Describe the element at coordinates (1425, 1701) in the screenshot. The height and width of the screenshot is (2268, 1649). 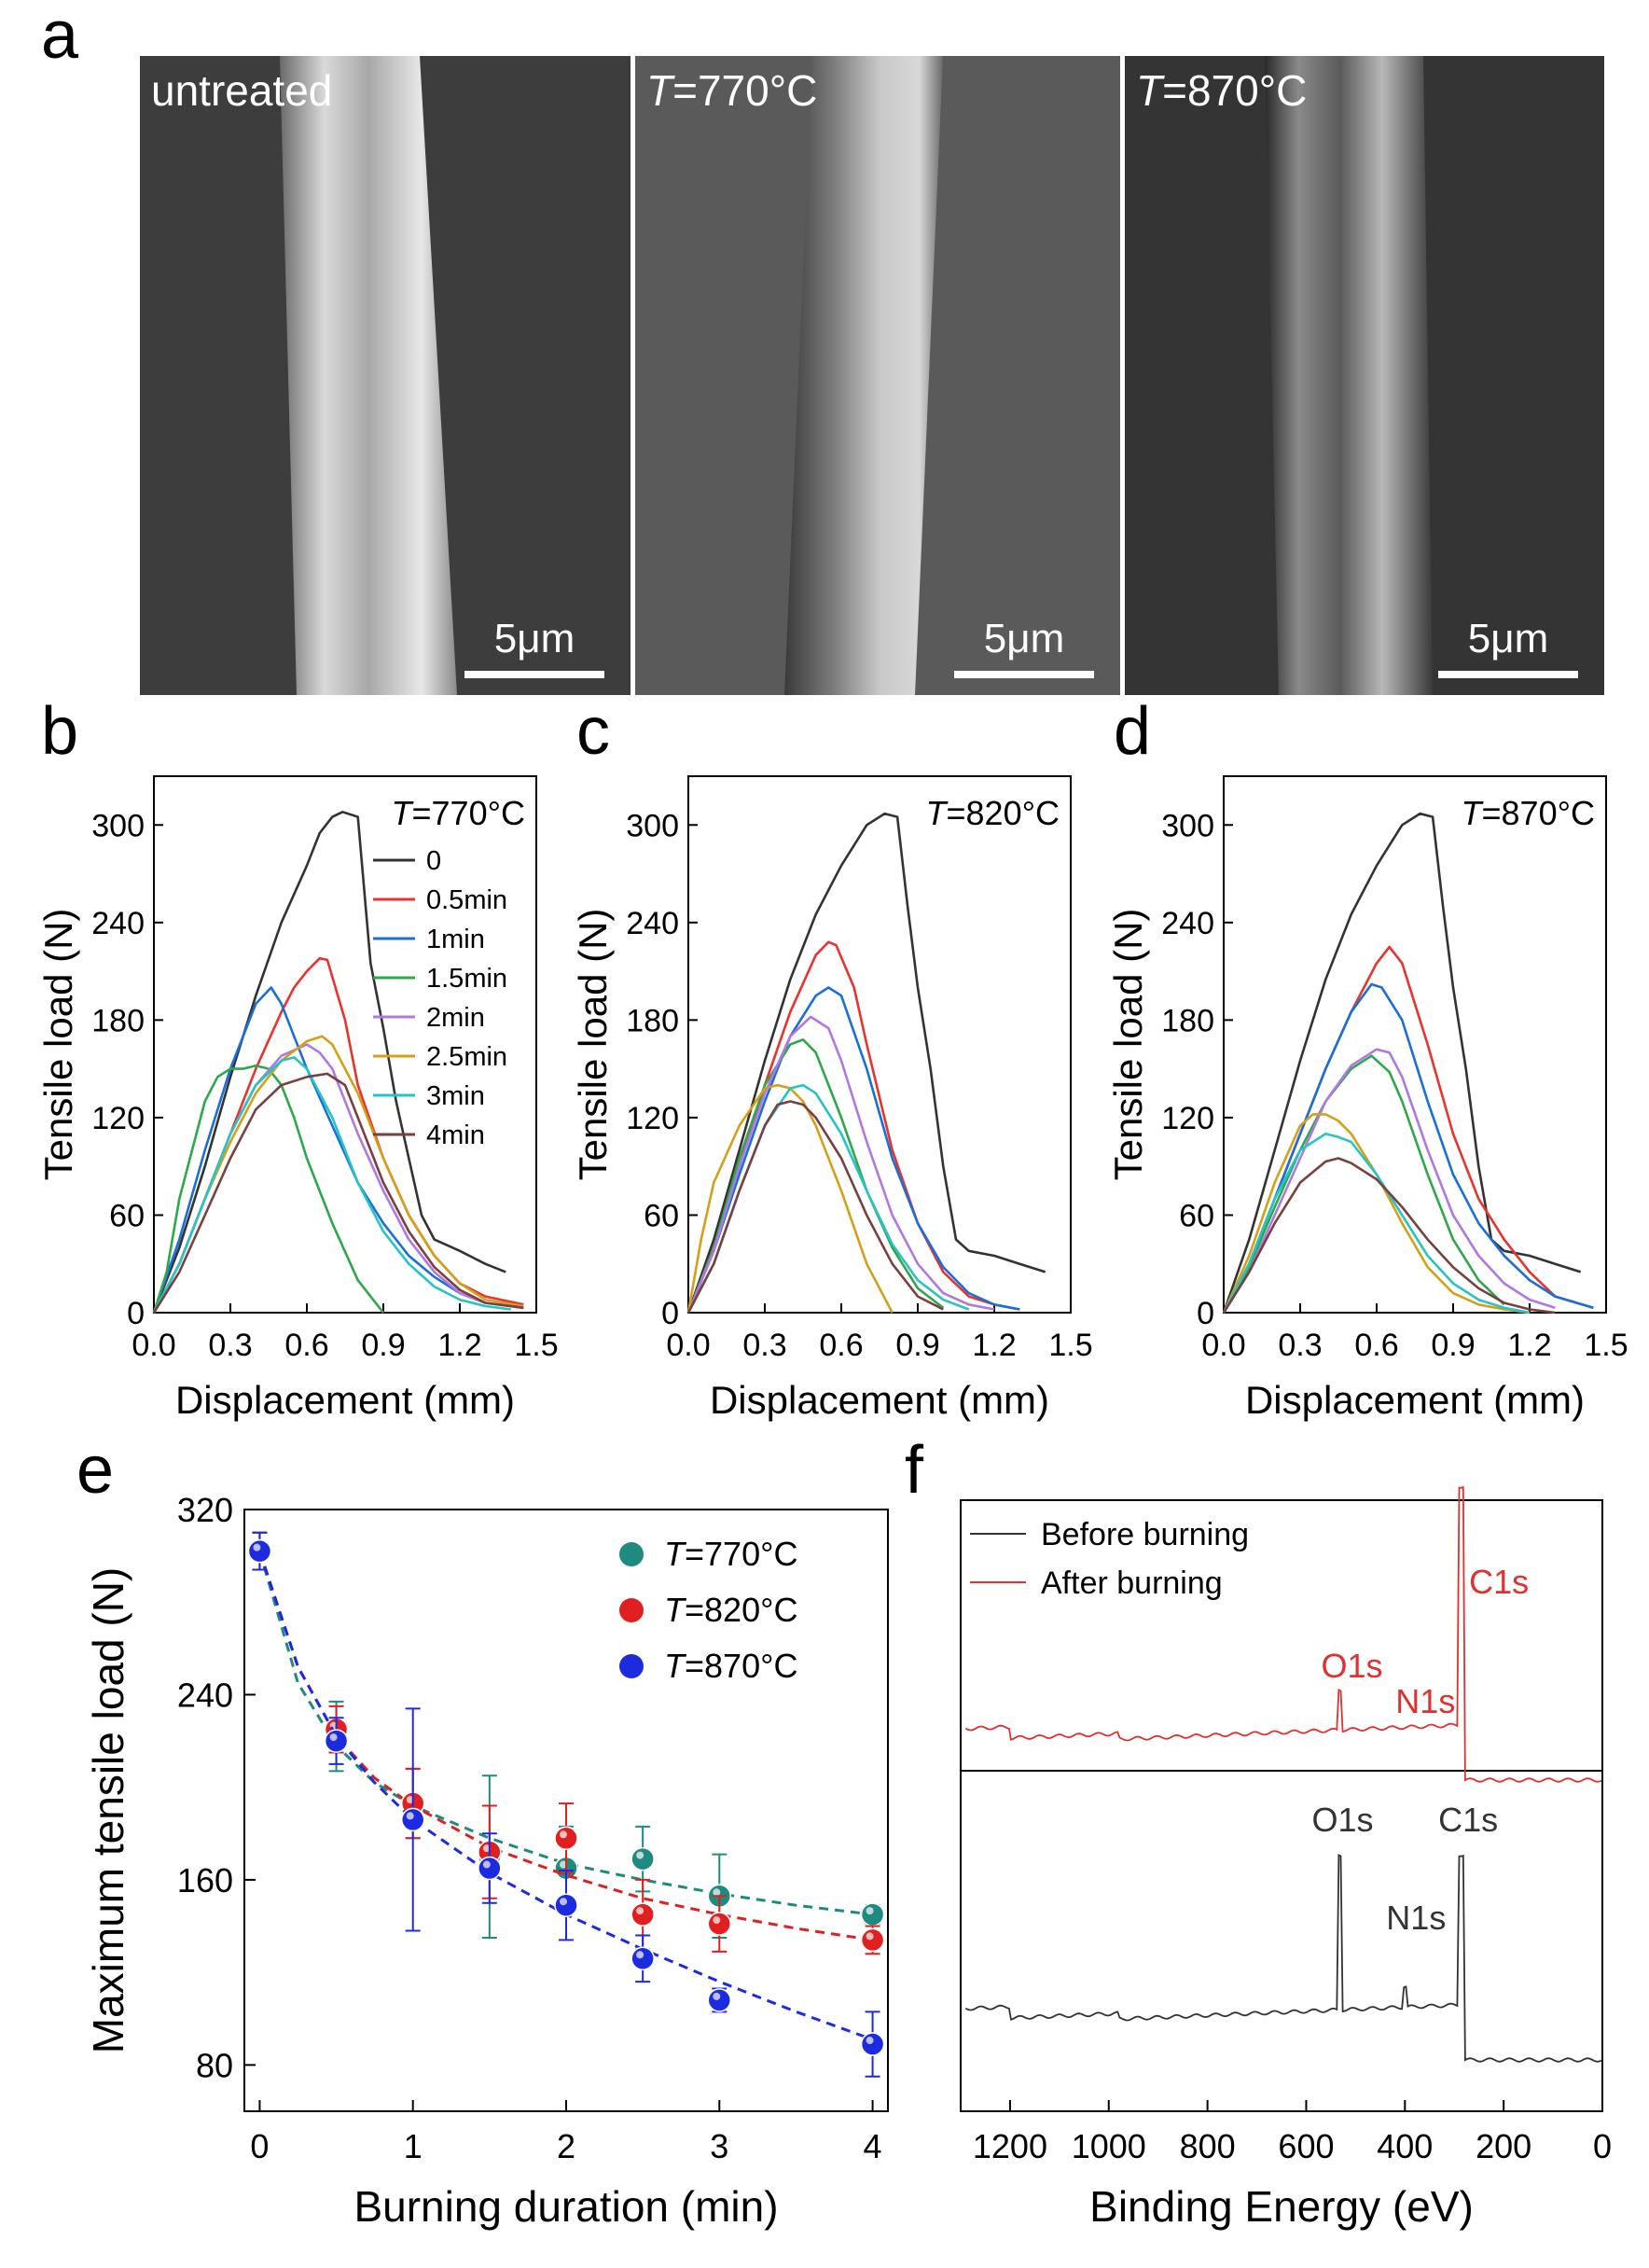
I see `peak-label-n1s: N1s` at that location.